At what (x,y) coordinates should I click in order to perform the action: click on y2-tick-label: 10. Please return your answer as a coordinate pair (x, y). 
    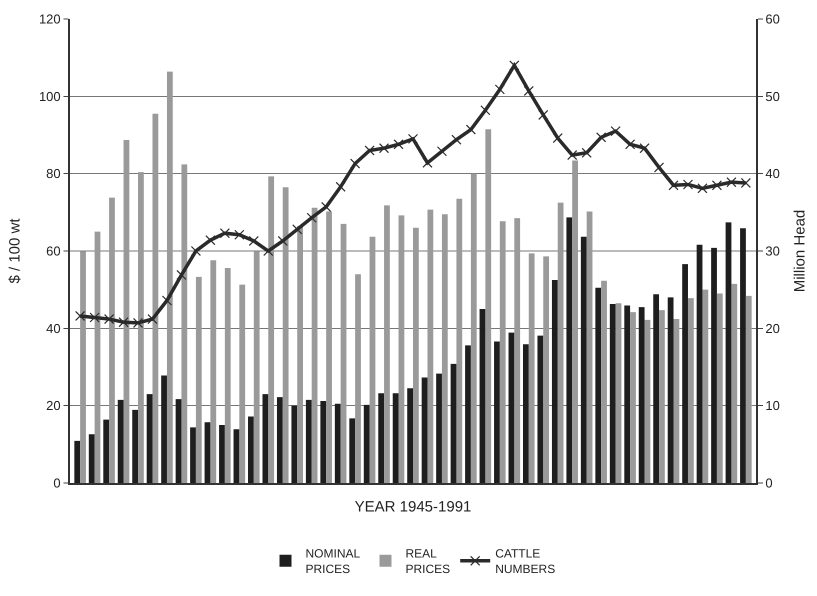
    Looking at the image, I should click on (772, 406).